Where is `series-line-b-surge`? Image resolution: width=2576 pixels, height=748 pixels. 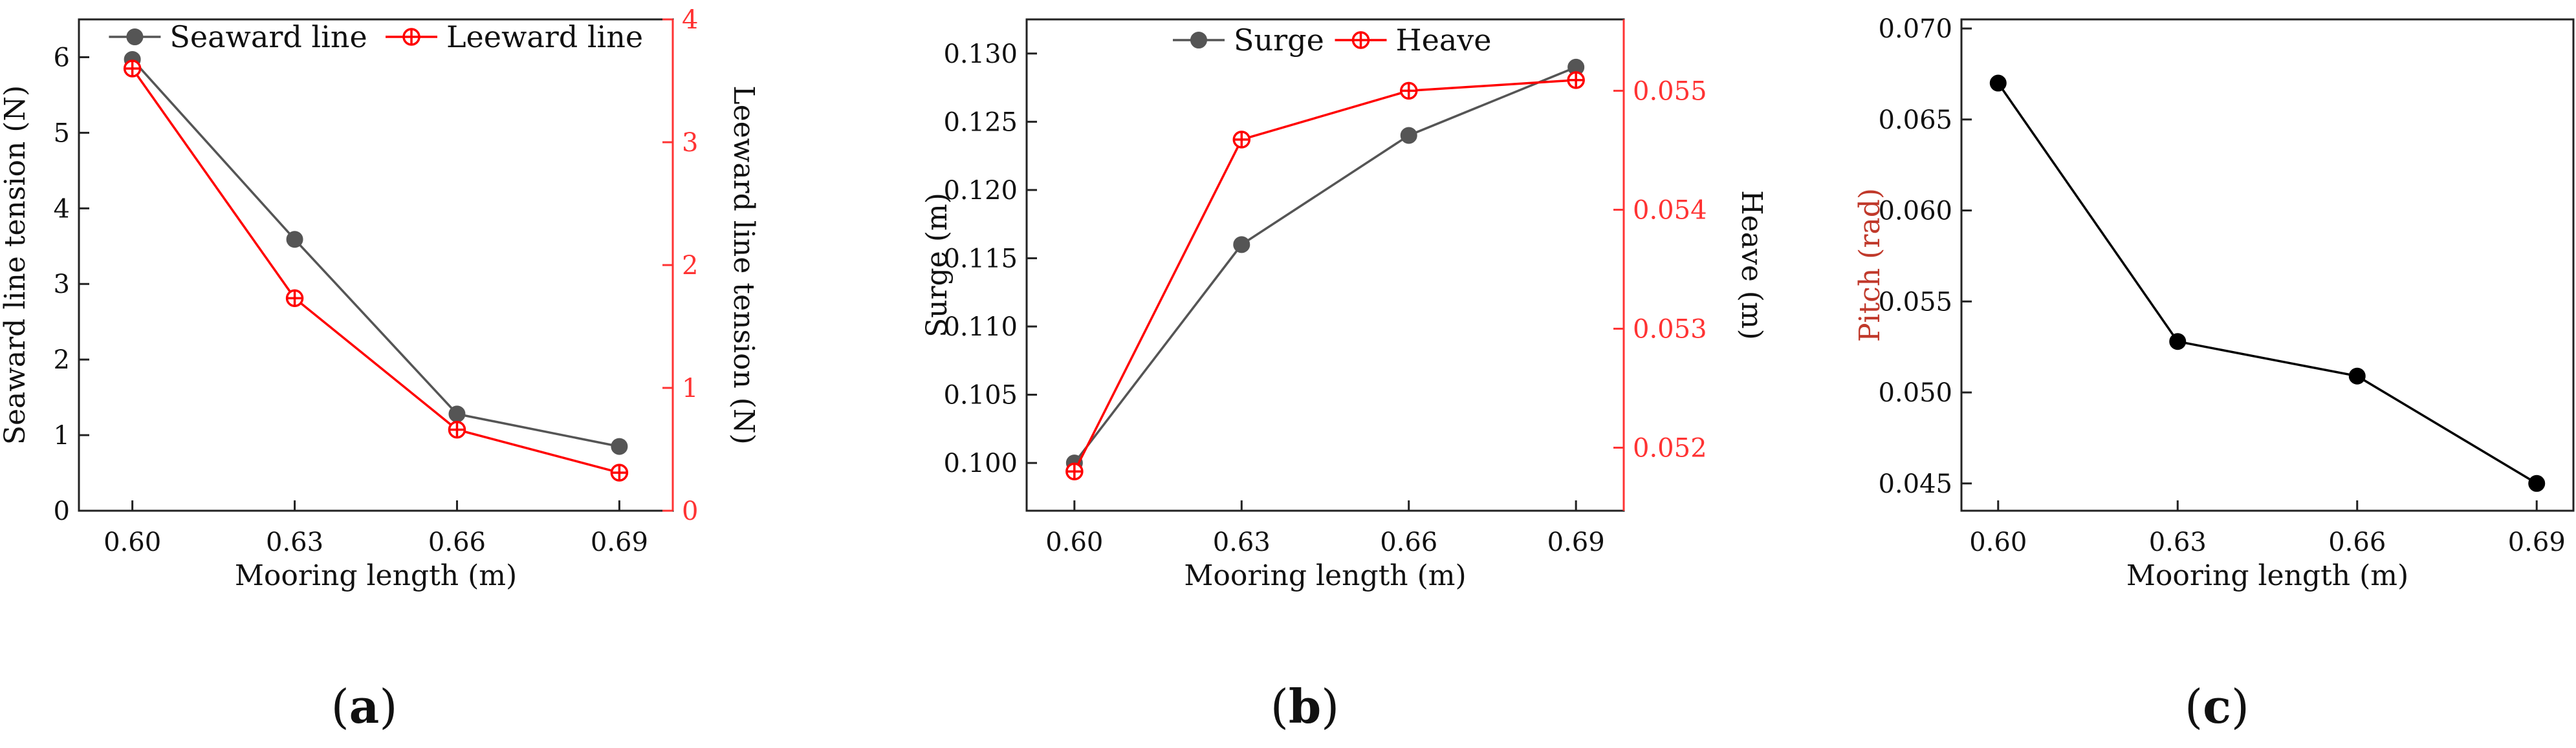
series-line-b-surge is located at coordinates (1325, 265).